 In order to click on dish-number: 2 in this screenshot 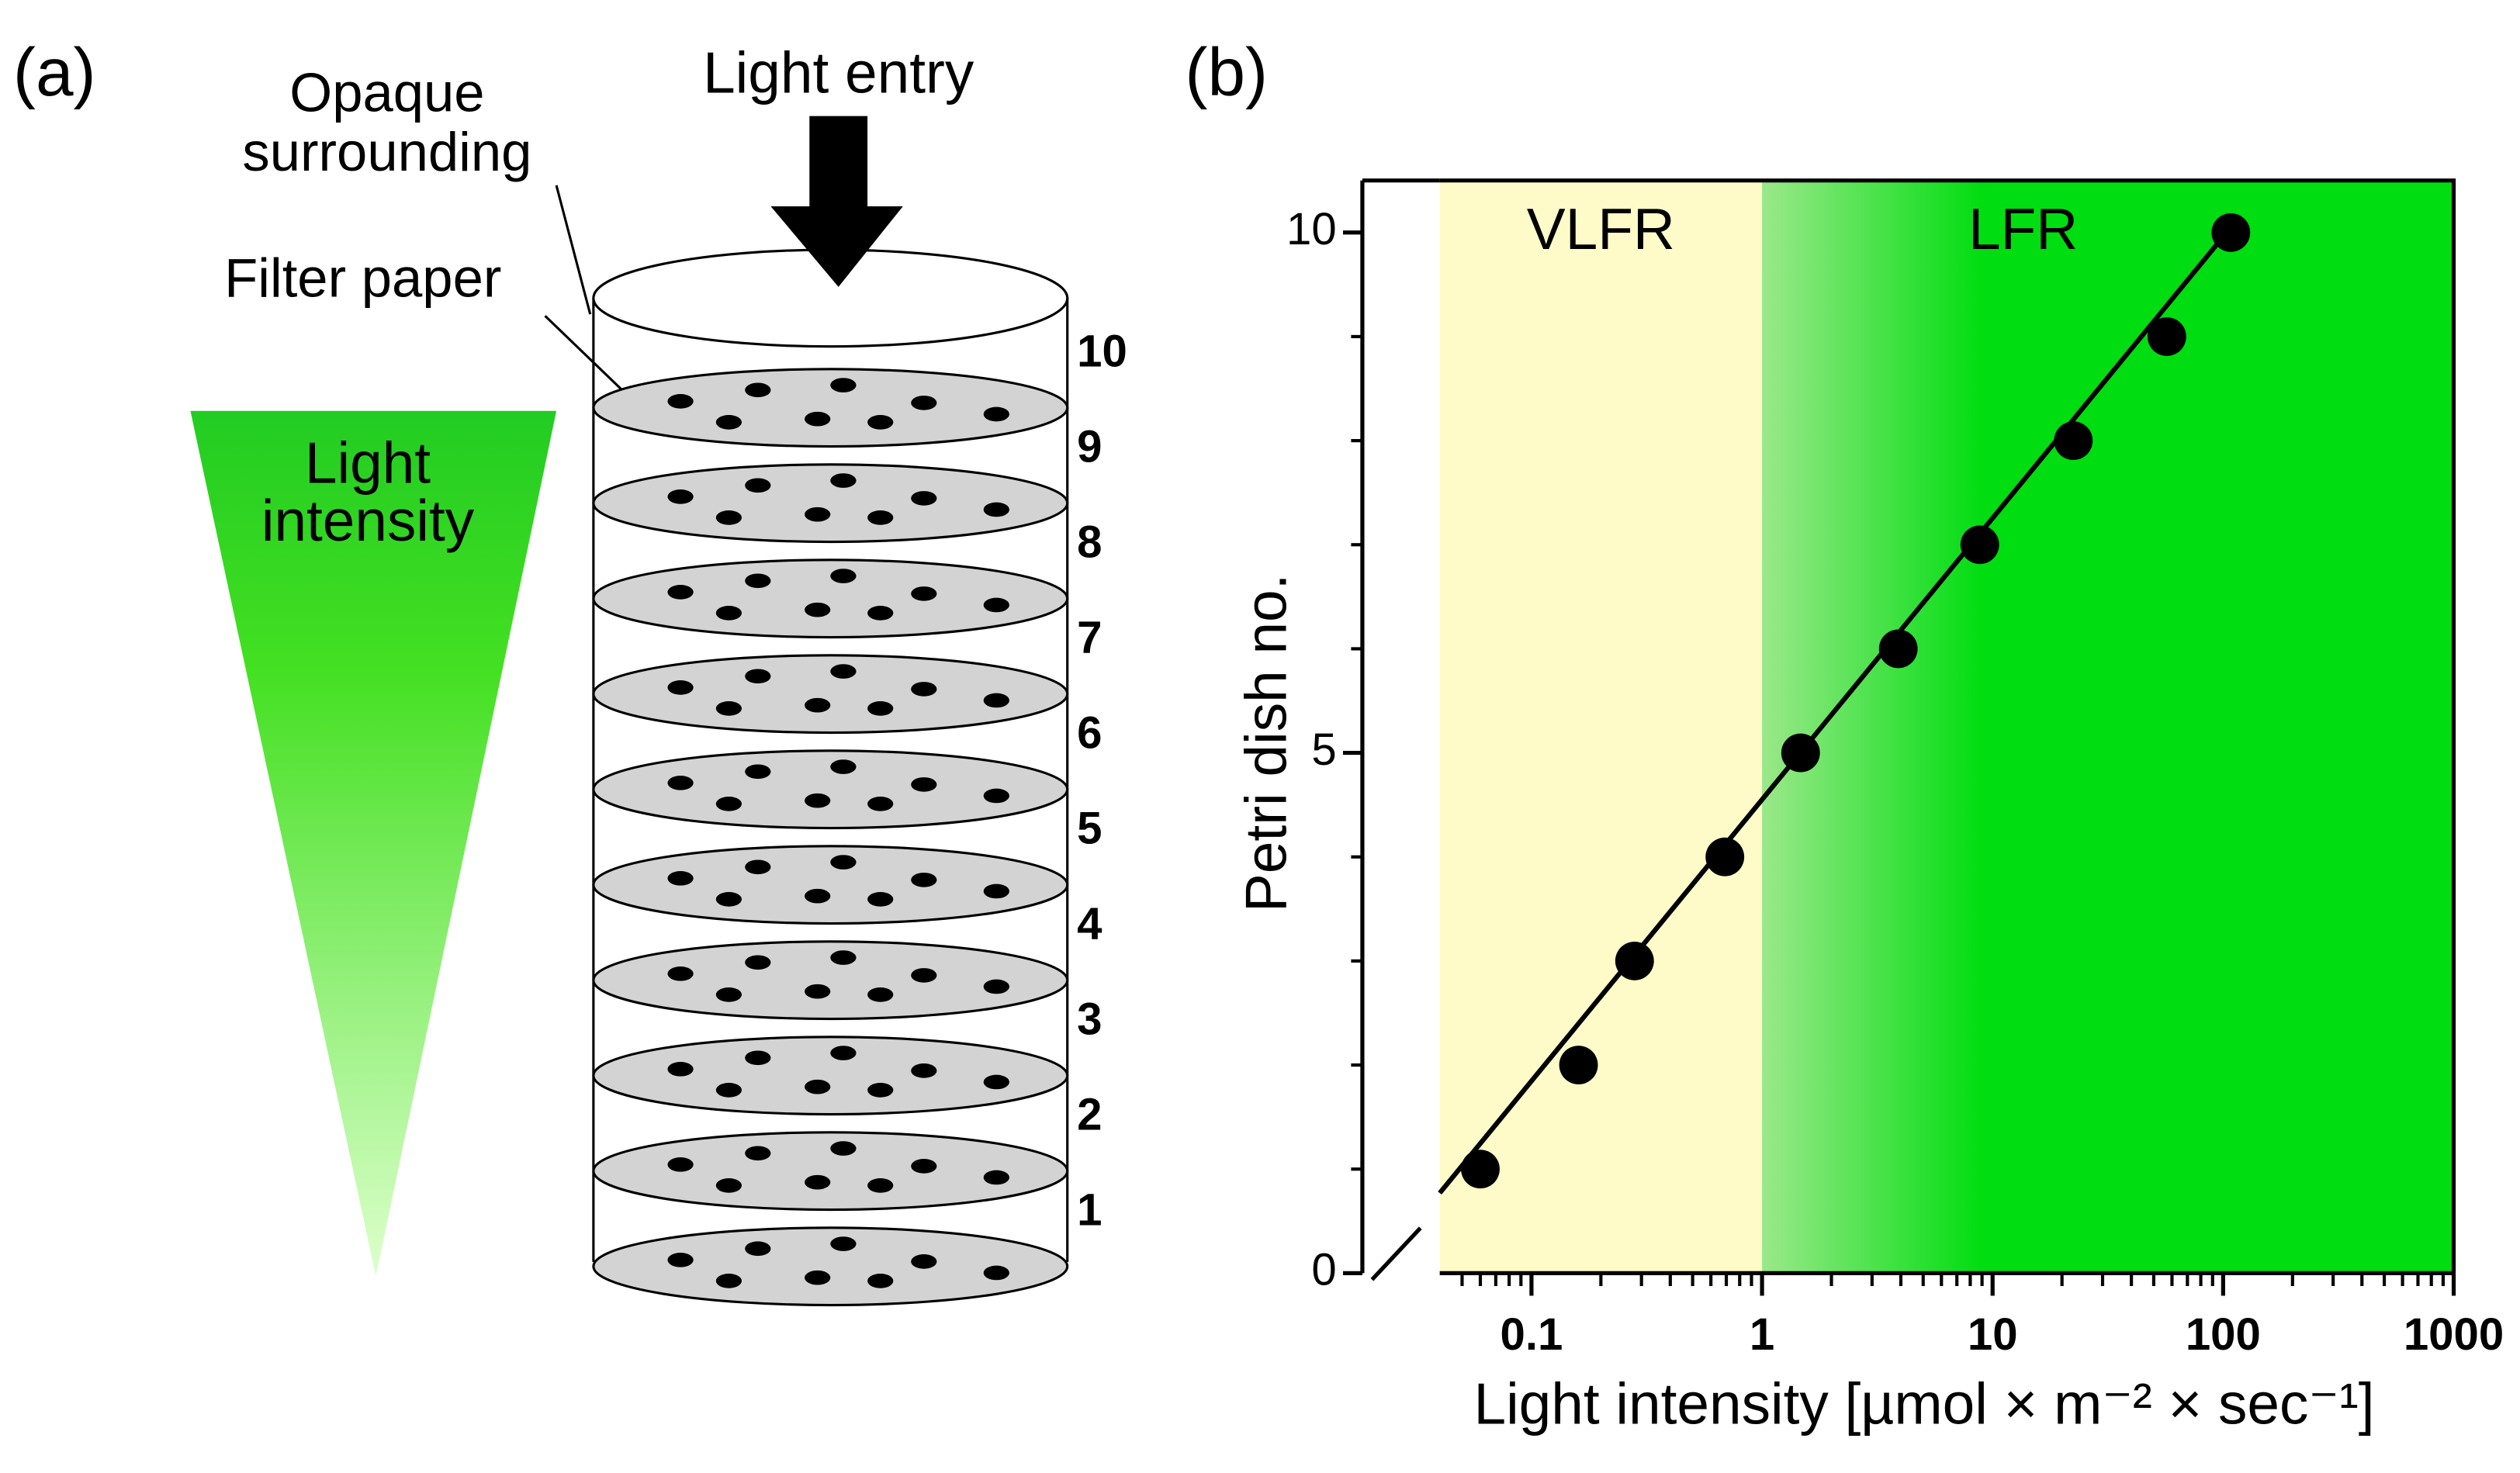, I will do `click(1089, 1114)`.